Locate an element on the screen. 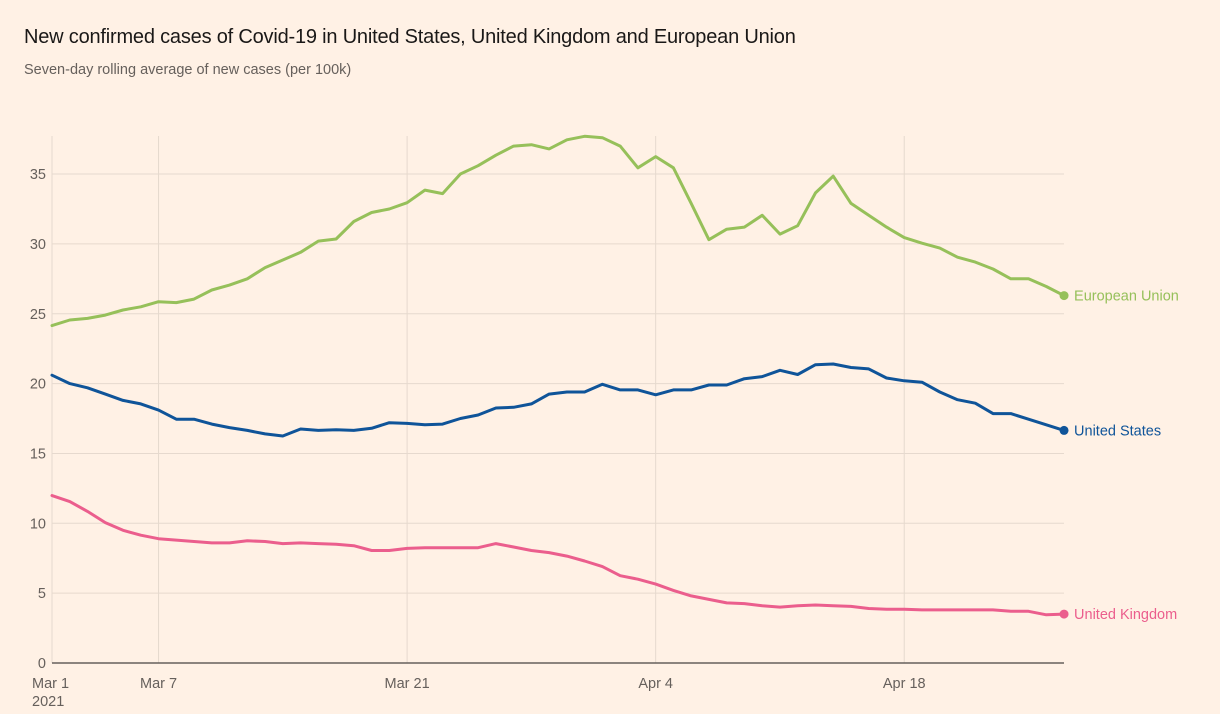 This screenshot has height=714, width=1220. x-tick-sublabel: 2021 is located at coordinates (48, 702).